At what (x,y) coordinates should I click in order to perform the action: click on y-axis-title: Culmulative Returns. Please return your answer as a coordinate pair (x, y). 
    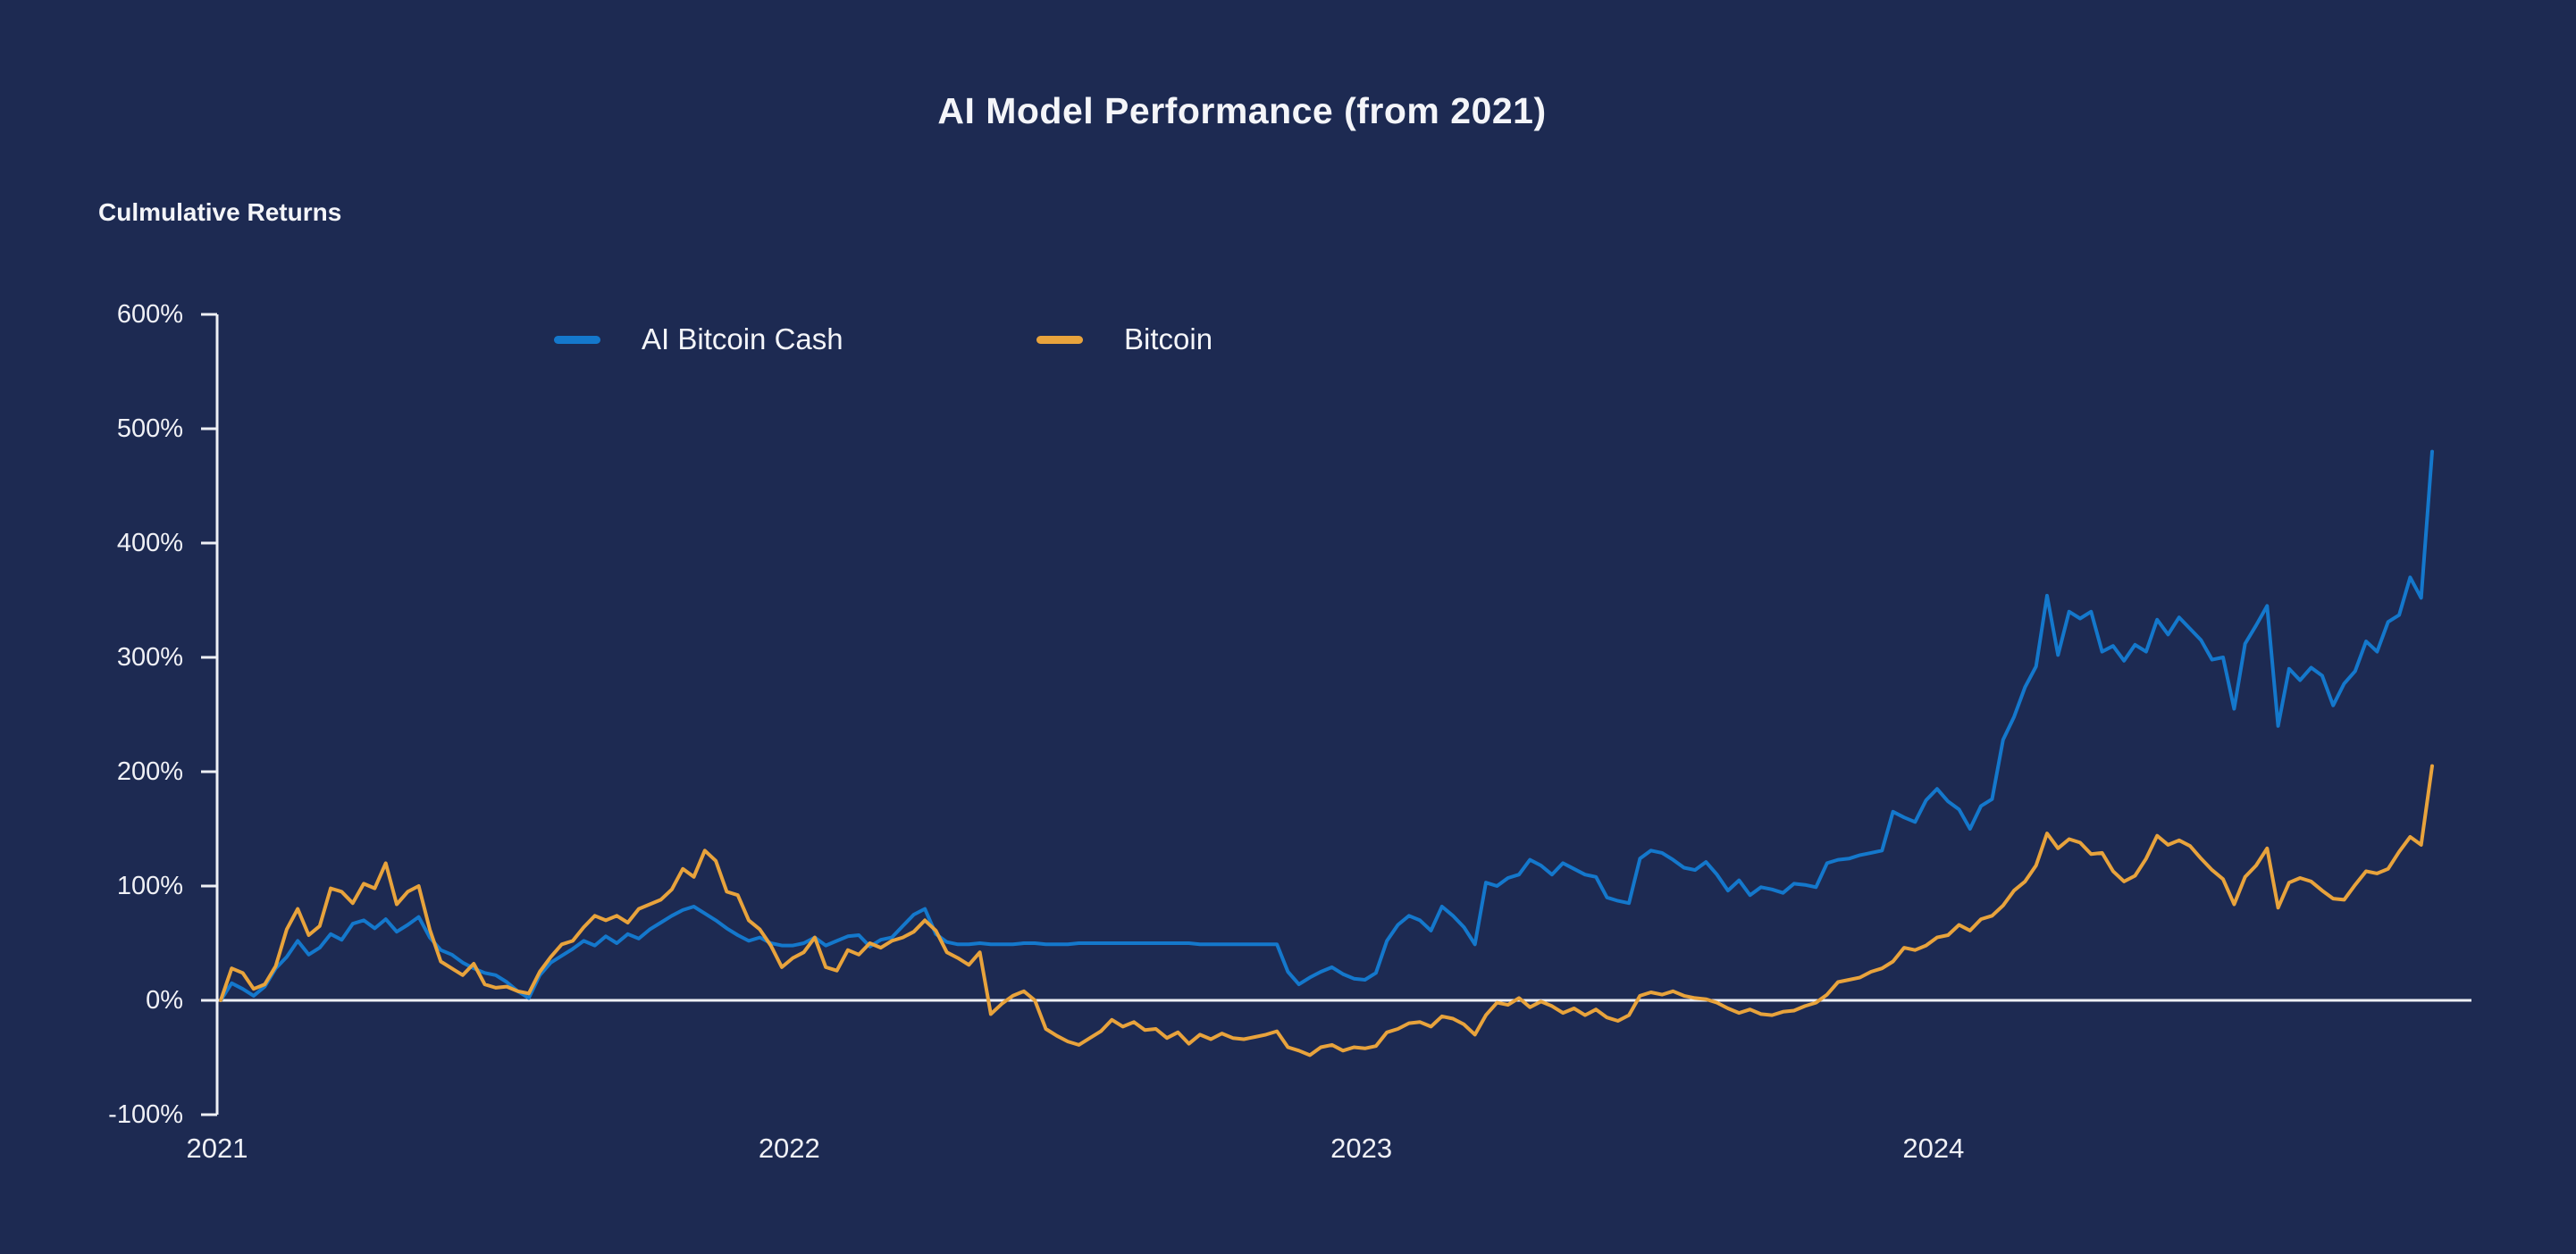
    Looking at the image, I should click on (220, 212).